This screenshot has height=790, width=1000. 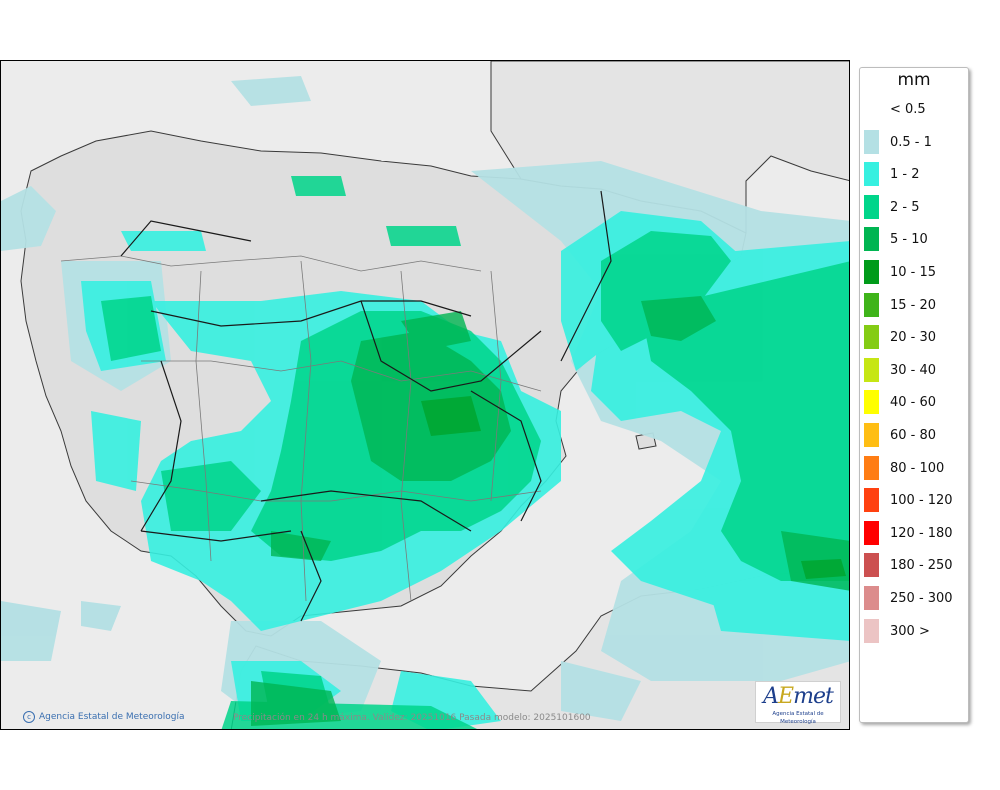 I want to click on legend-item: 80 - 100, so click(x=916, y=467).